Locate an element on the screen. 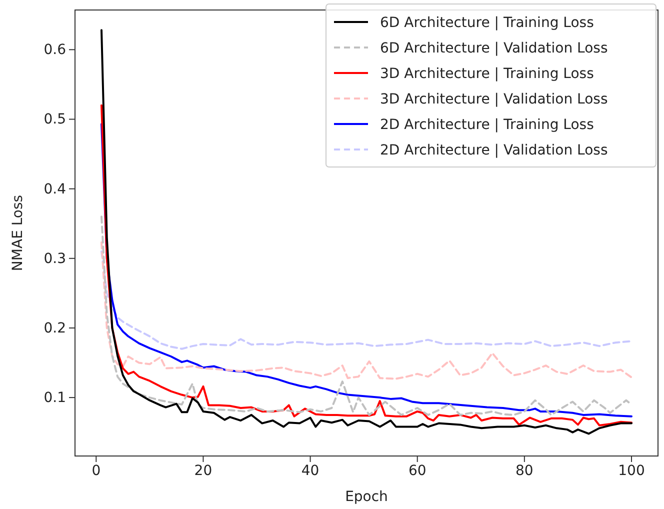 The width and height of the screenshot is (664, 509). legend-label: 6D Architecture | Validation Loss is located at coordinates (494, 48).